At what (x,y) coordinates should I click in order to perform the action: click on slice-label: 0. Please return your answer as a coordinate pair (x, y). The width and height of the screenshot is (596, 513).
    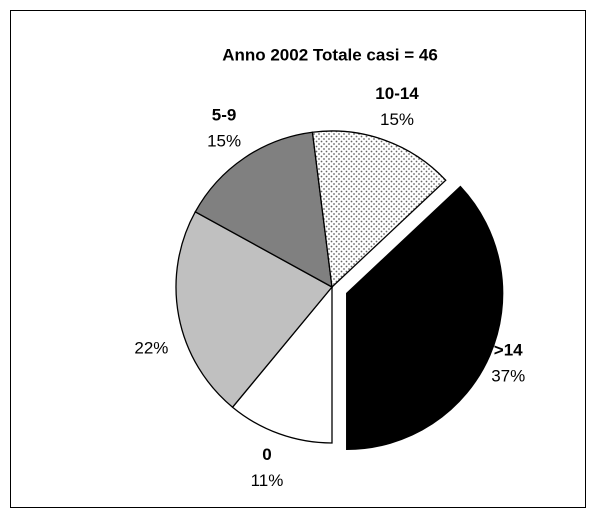
    Looking at the image, I should click on (266, 454).